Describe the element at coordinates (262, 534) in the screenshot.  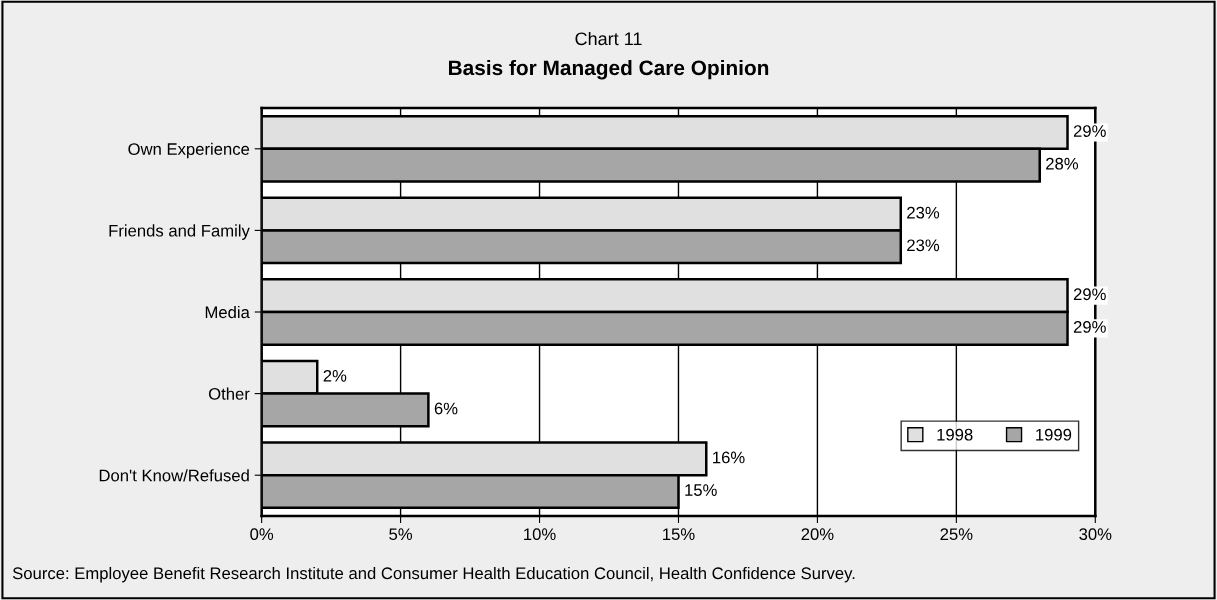
I see `x-tick-label: 0%` at that location.